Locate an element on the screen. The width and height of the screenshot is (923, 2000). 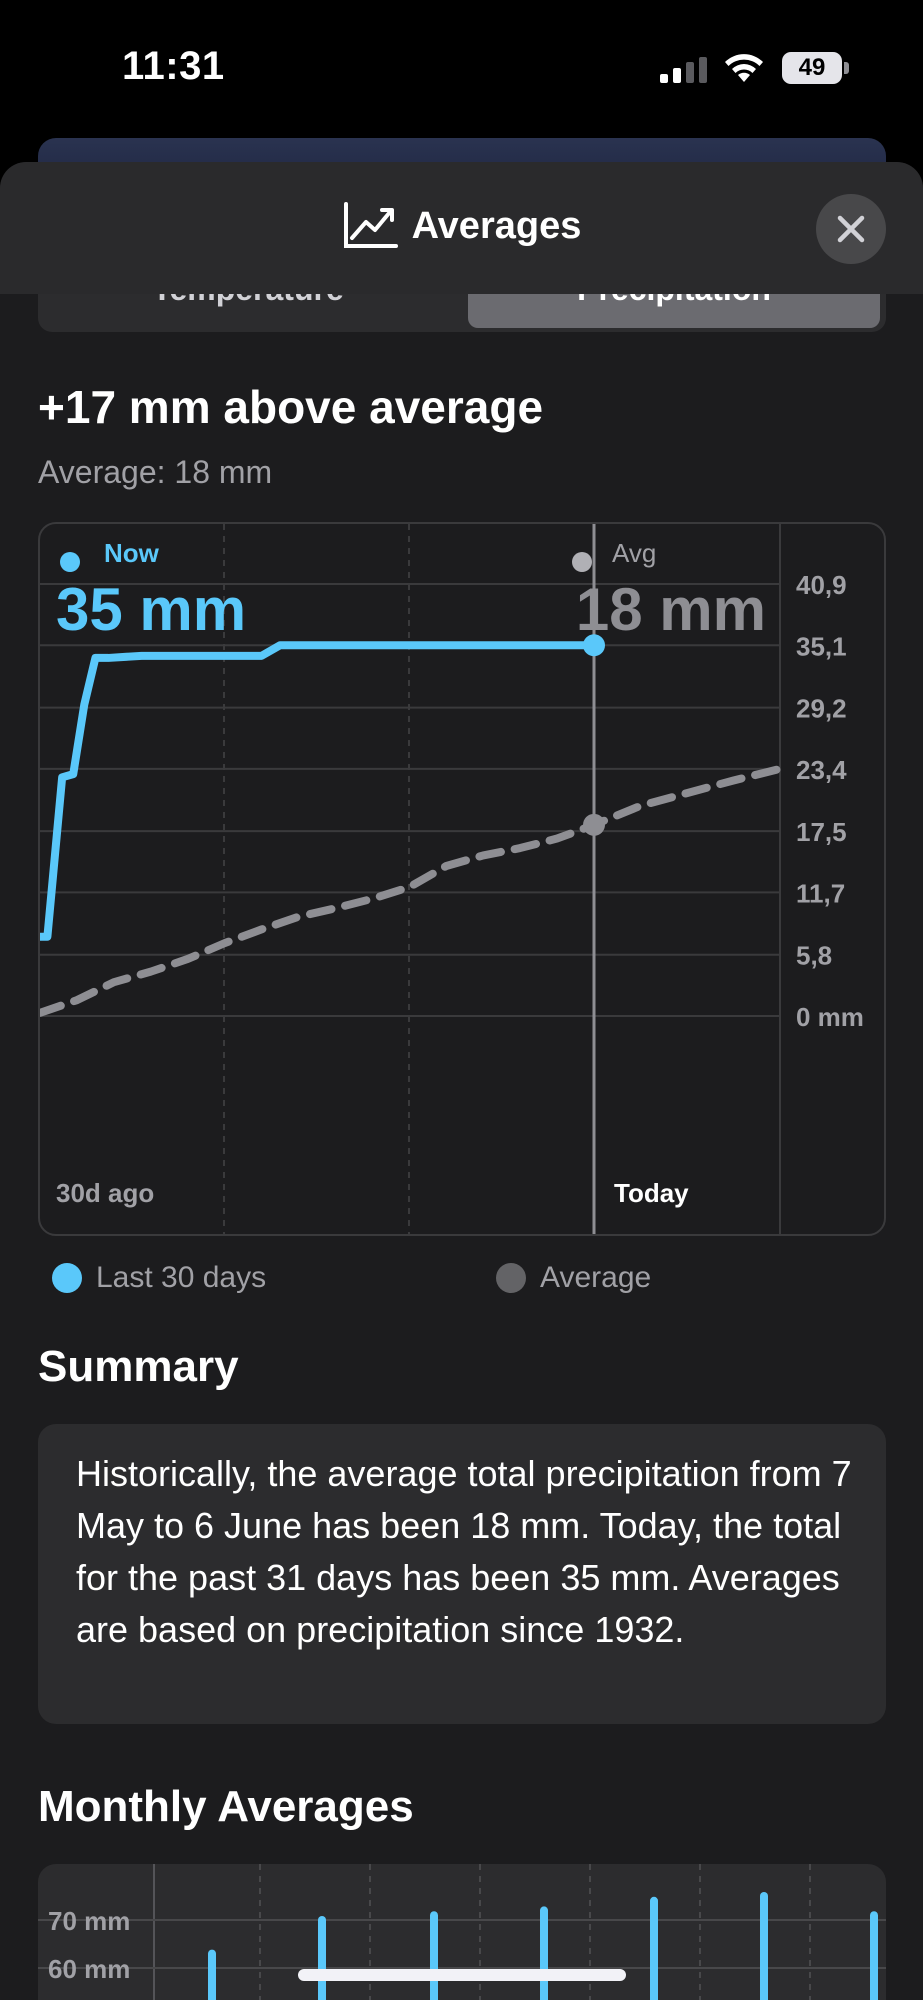
avg-label: Avg is located at coordinates (634, 553).